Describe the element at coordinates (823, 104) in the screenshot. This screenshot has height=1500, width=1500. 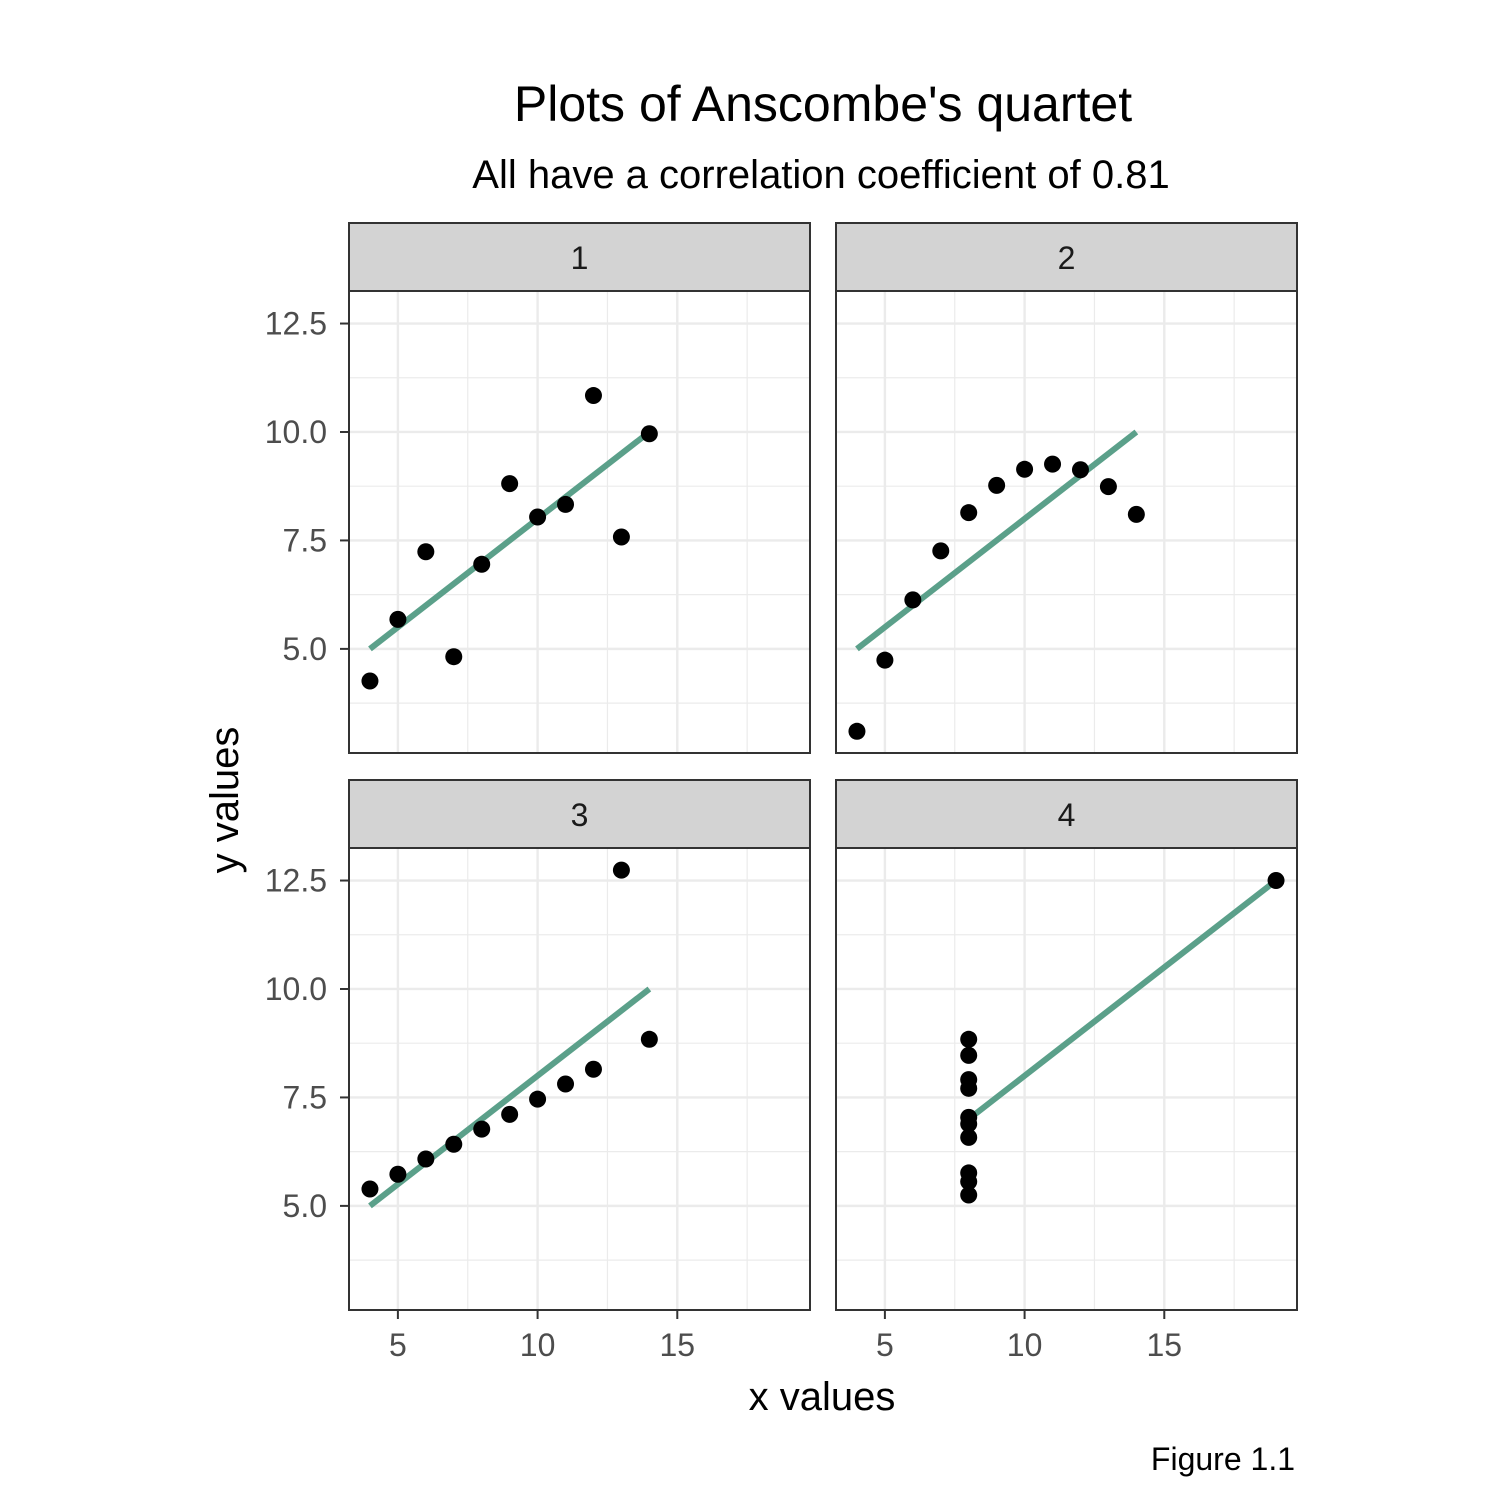
I see `chart-title: Plots of Anscombe's quartet` at that location.